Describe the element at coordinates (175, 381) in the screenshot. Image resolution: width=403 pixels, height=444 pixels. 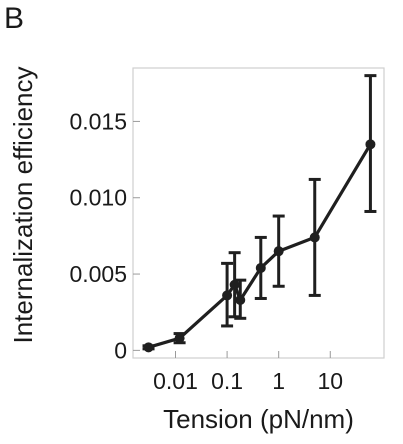
I see `x-tick-label: 0.01` at that location.